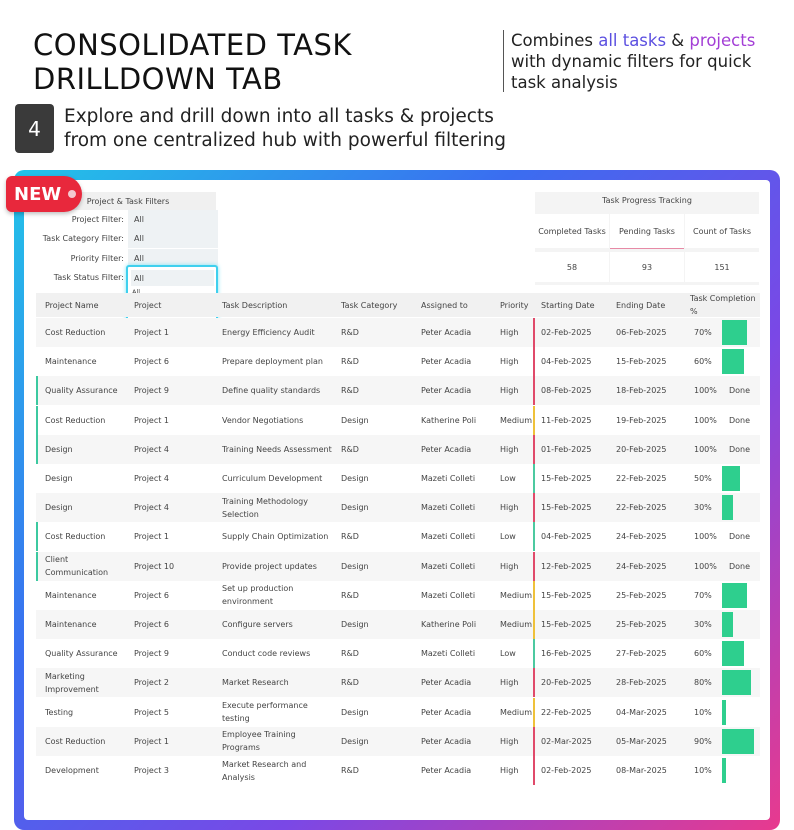 Image resolution: width=794 pixels, height=830 pixels. What do you see at coordinates (172, 278) in the screenshot?
I see `dropdown-selected: All` at bounding box center [172, 278].